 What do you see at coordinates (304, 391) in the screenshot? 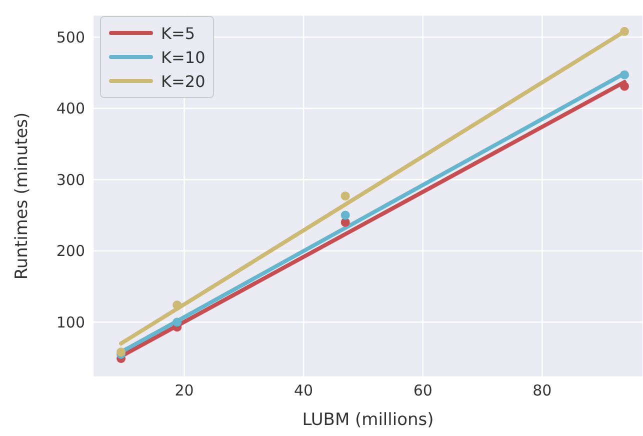
I see `x-tick-label: 40` at bounding box center [304, 391].